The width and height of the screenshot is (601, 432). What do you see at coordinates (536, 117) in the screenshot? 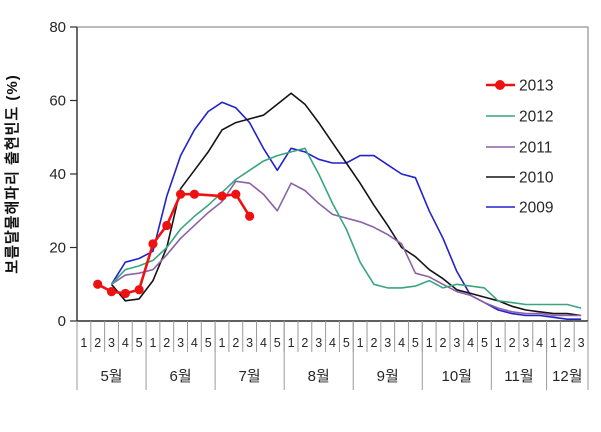
I see `legend-label-2012: 2012` at bounding box center [536, 117].